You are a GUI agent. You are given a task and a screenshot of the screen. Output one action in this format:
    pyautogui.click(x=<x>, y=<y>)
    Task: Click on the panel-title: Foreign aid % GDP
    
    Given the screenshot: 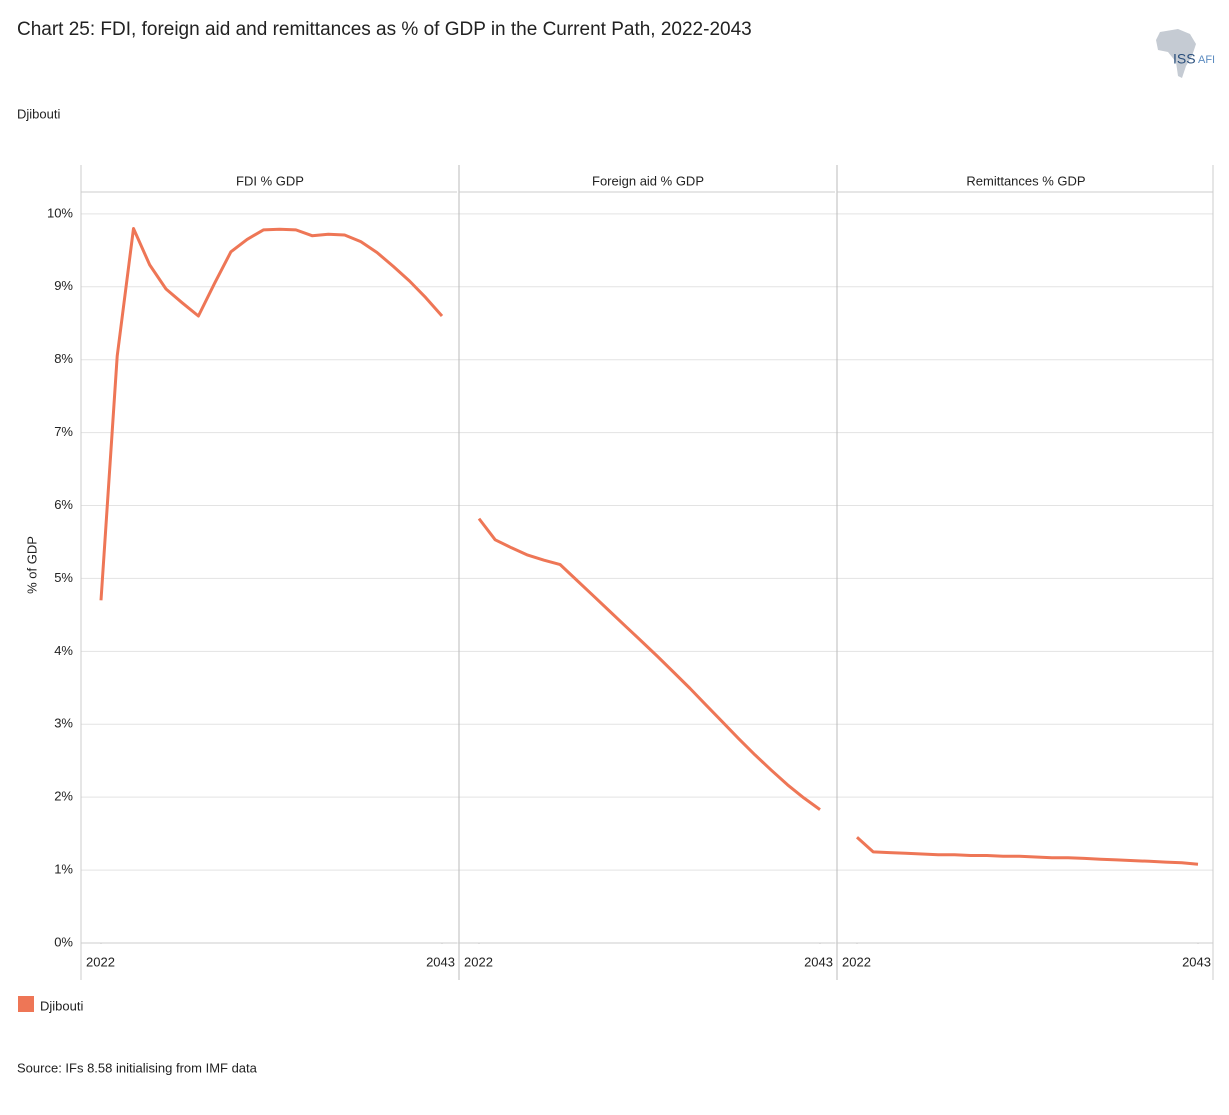 What is the action you would take?
    pyautogui.click(x=648, y=180)
    